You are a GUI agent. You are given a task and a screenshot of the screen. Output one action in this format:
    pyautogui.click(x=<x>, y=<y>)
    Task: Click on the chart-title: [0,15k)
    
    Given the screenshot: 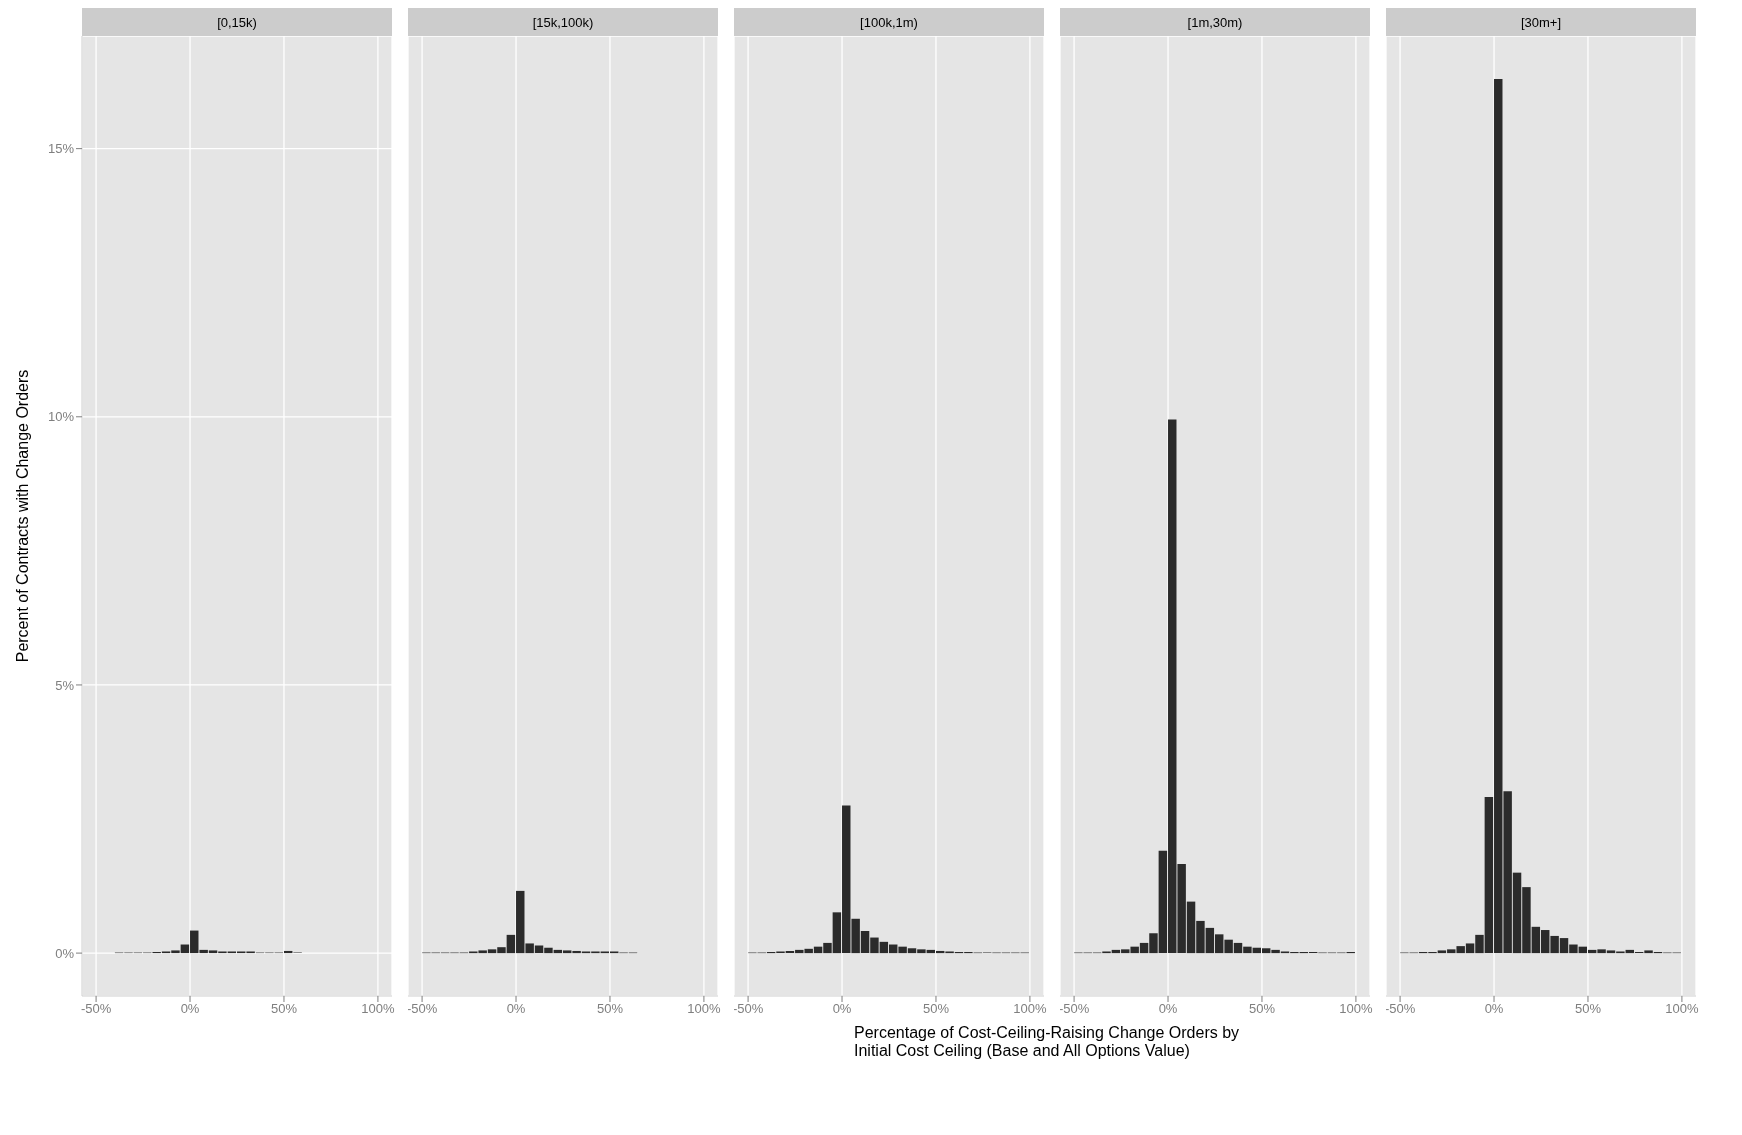 What is the action you would take?
    pyautogui.click(x=237, y=22)
    